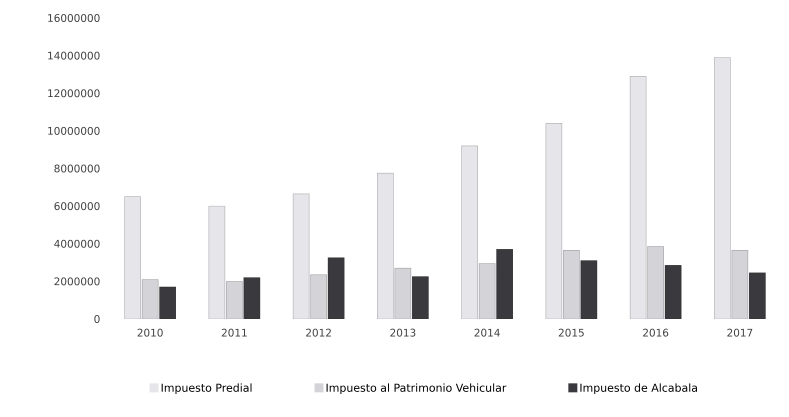 This screenshot has width=789, height=417. Describe the element at coordinates (74, 56) in the screenshot. I see `y-tick-label: 14000000` at that location.